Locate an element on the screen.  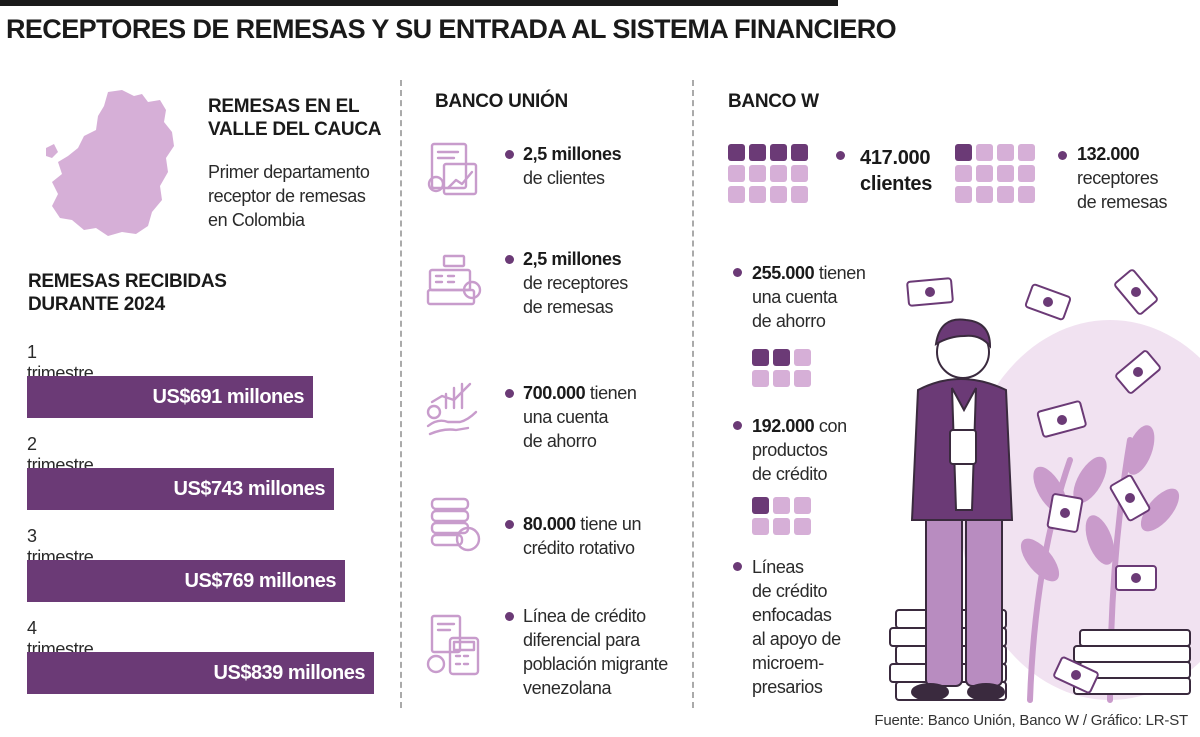
union-item1-line1: 2,5 millones is located at coordinates (572, 154).